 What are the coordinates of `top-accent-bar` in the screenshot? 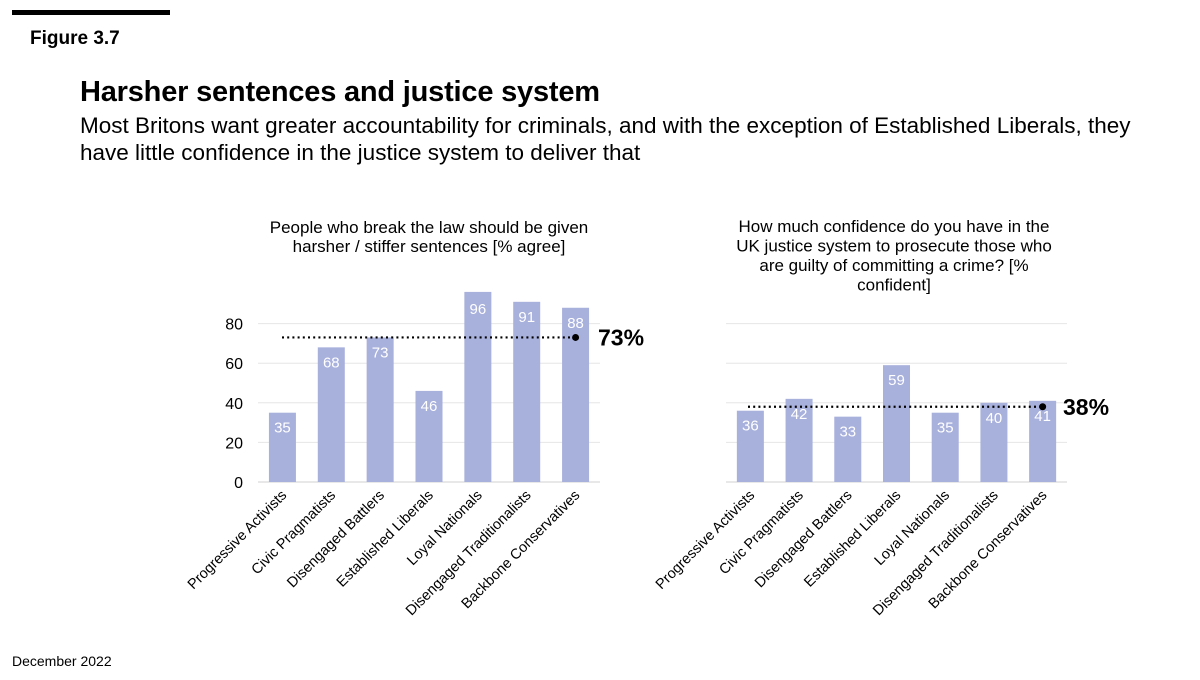 It's located at (91, 12).